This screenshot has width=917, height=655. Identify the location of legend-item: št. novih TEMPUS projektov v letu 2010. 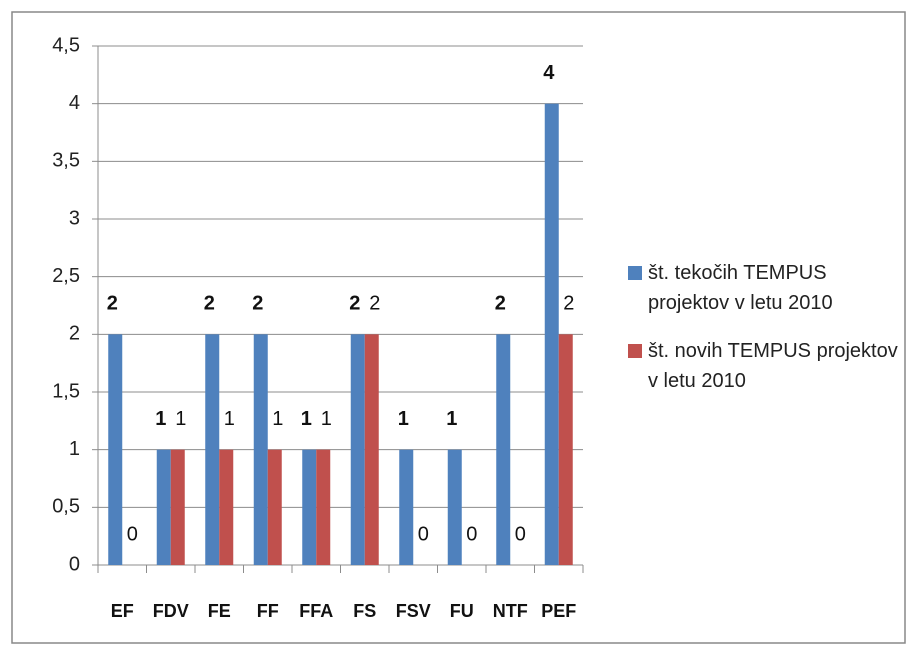
(763, 366).